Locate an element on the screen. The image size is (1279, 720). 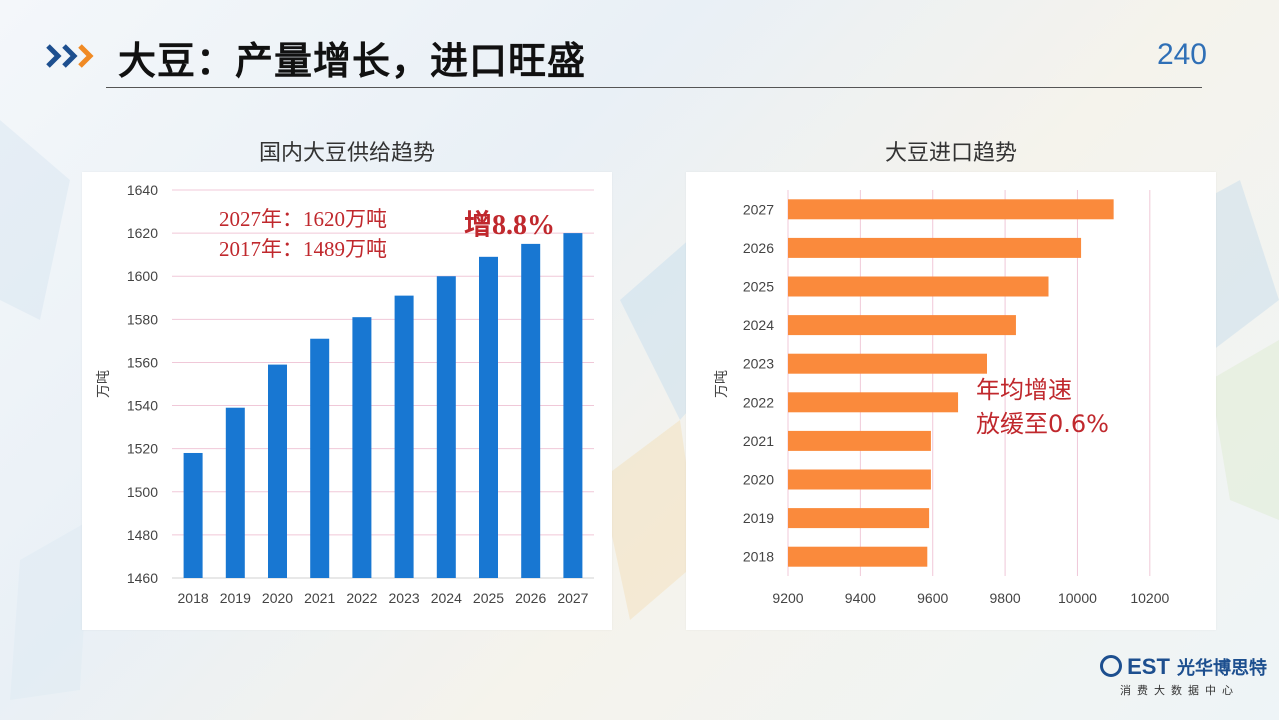
y-tick-label: 1540 is located at coordinates (142, 406).